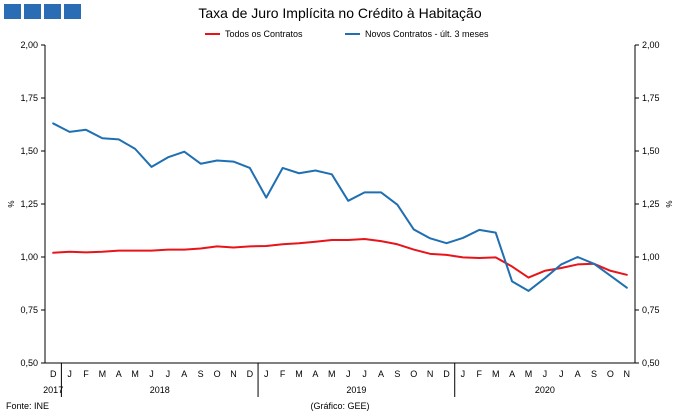  Describe the element at coordinates (29, 204) in the screenshot. I see `y-tick-label-left: 1,25` at that location.